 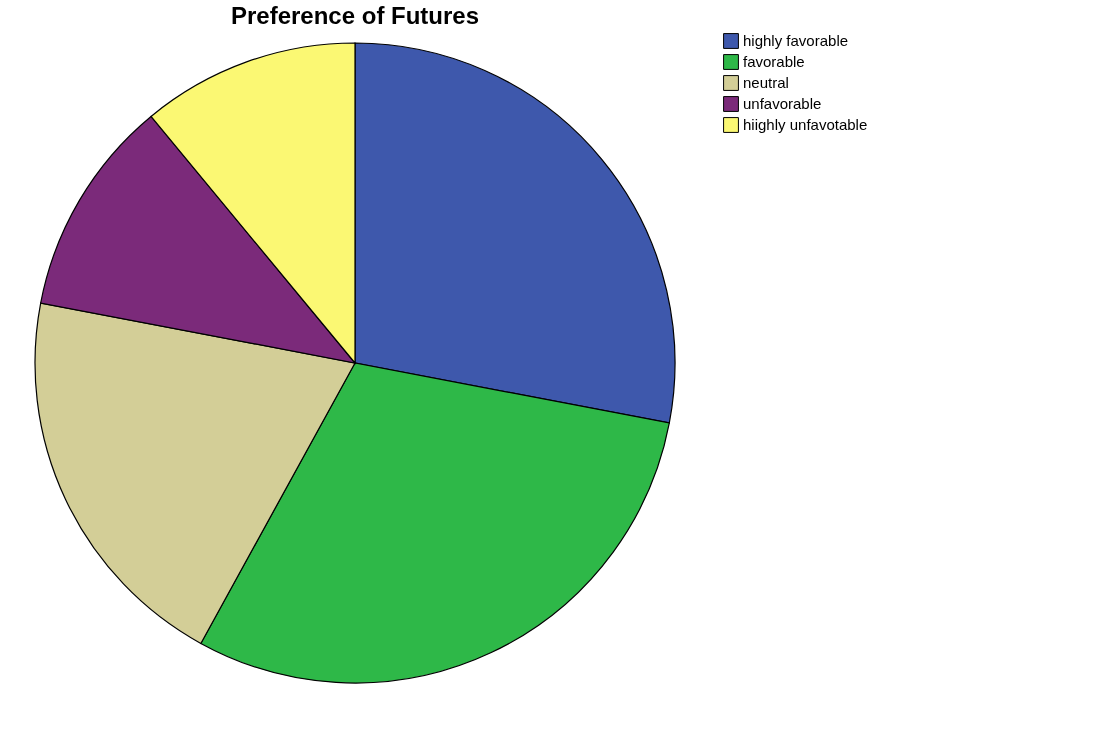 What do you see at coordinates (796, 40) in the screenshot?
I see `legend-label: highly favorable` at bounding box center [796, 40].